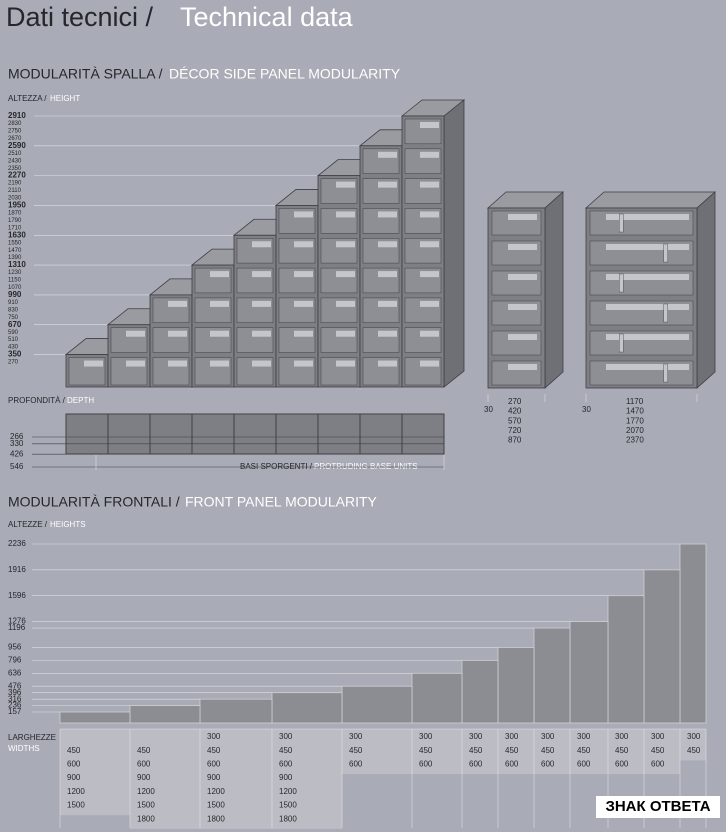 The height and width of the screenshot is (832, 726). Describe the element at coordinates (27, 98) in the screenshot. I see `height-label-it: ALTEZZA /` at that location.